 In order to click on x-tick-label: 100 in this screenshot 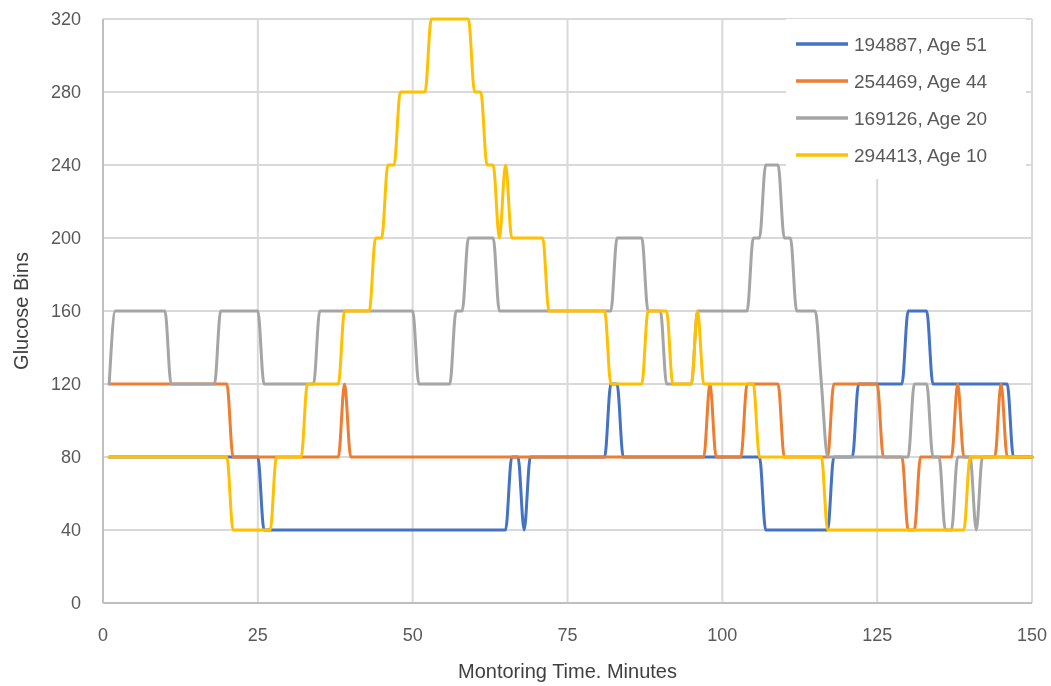, I will do `click(722, 635)`.